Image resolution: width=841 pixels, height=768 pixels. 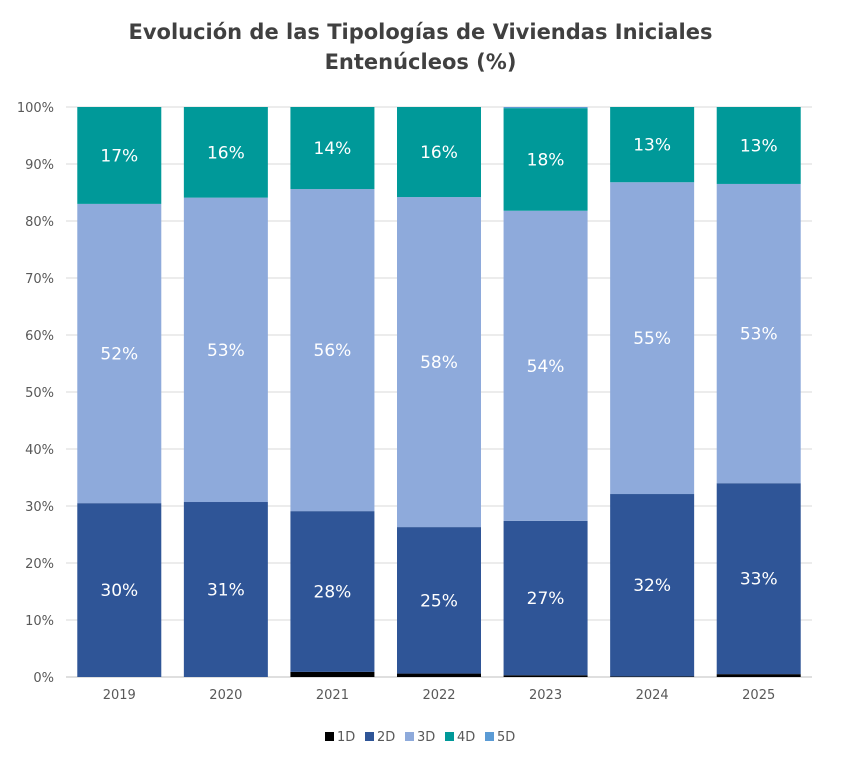 I want to click on data-label: 14%, so click(x=333, y=149).